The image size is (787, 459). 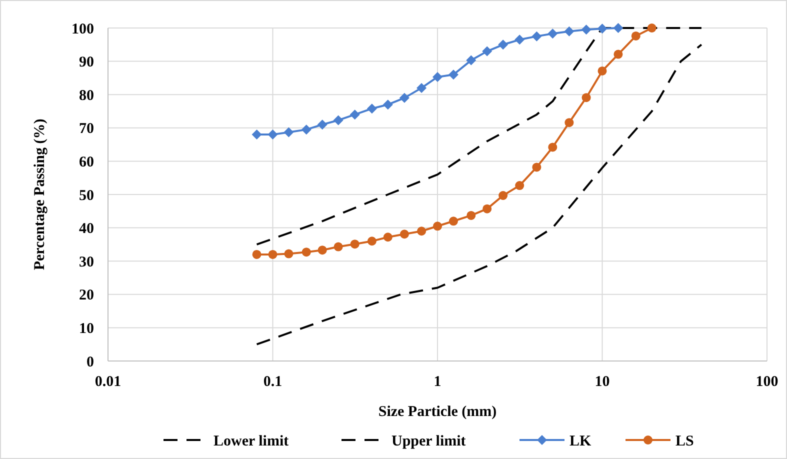 What do you see at coordinates (272, 382) in the screenshot?
I see `x-tick-label: 0.1` at bounding box center [272, 382].